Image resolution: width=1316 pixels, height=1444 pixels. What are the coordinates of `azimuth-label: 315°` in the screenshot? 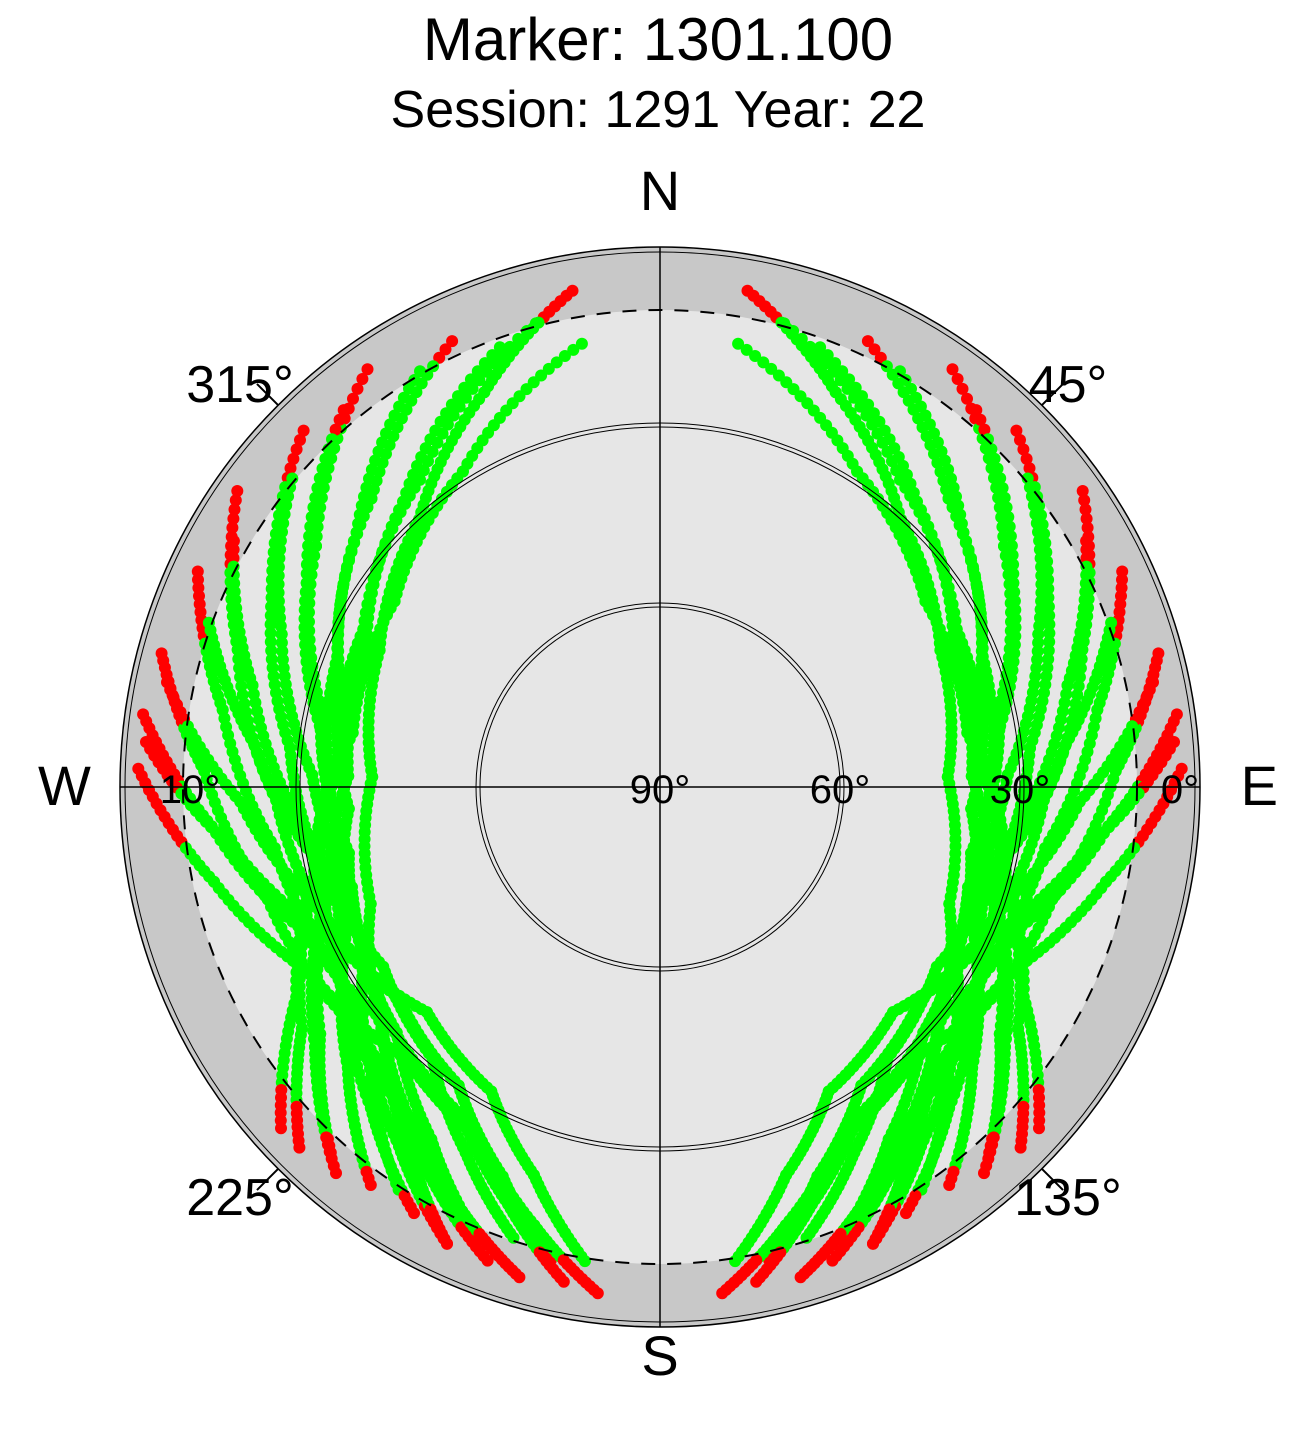 It's located at (240, 385).